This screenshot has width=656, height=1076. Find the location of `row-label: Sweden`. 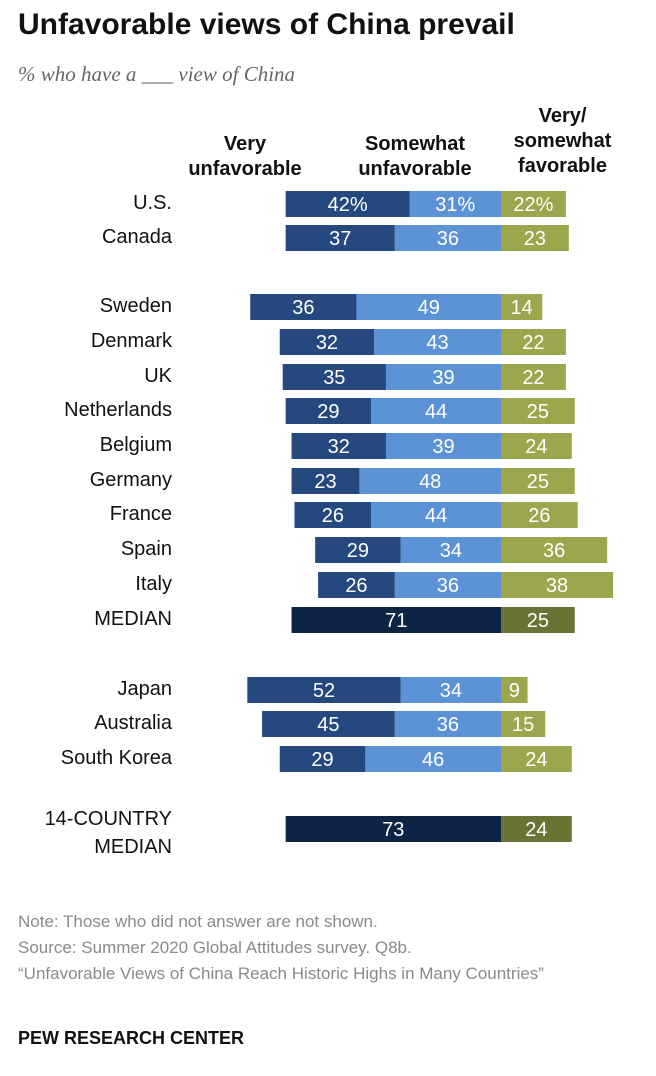

row-label: Sweden is located at coordinates (135, 306).